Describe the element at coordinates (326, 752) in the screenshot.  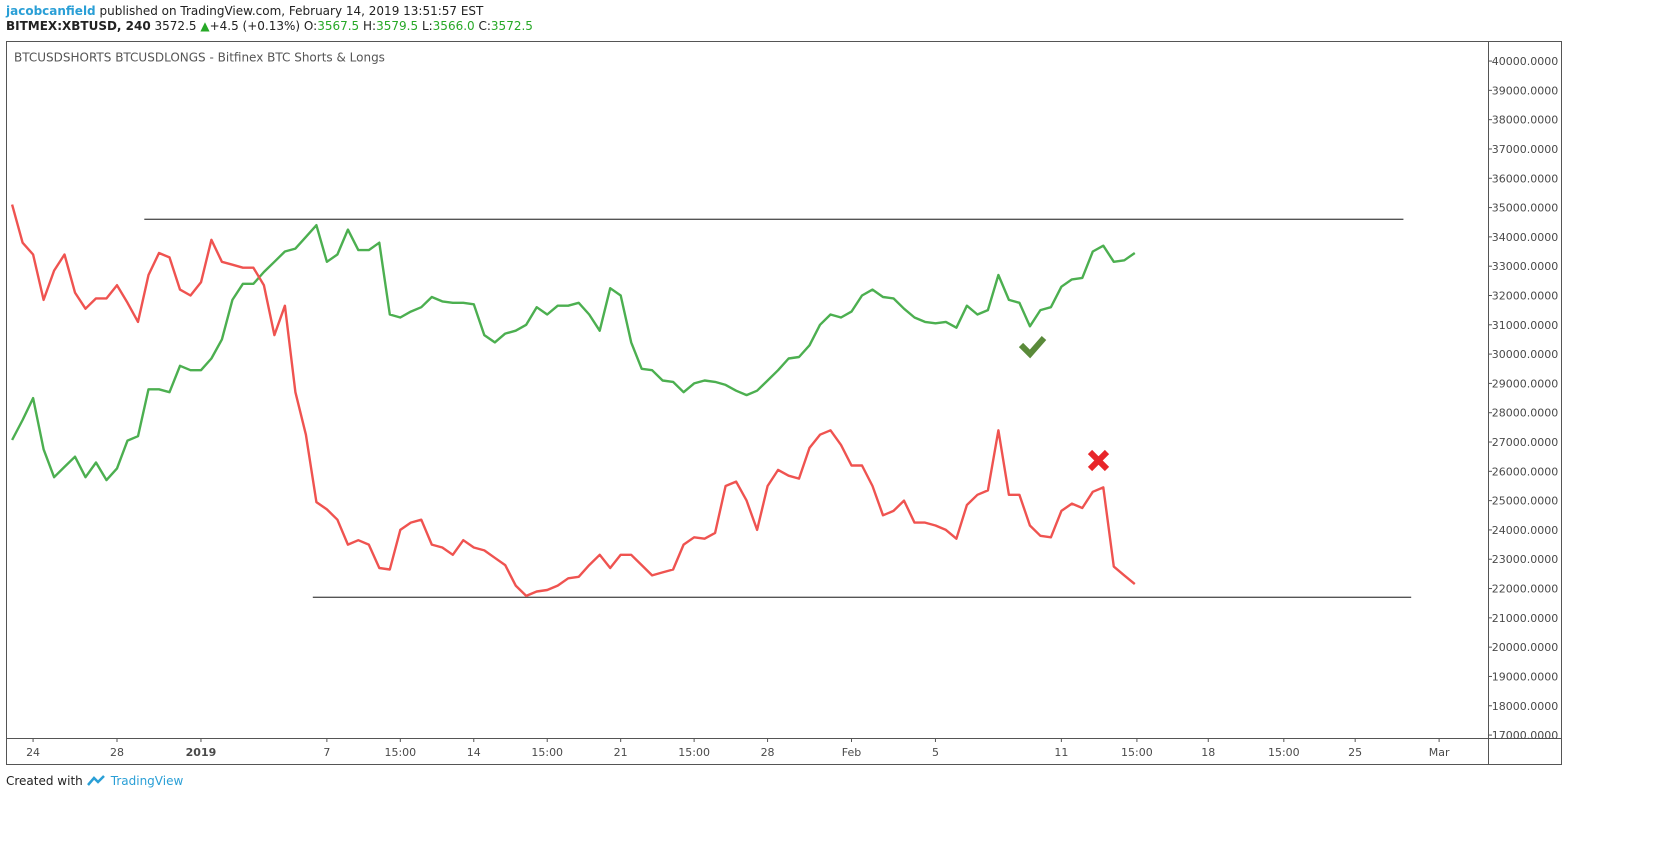
I see `x-tick-label: 7` at that location.